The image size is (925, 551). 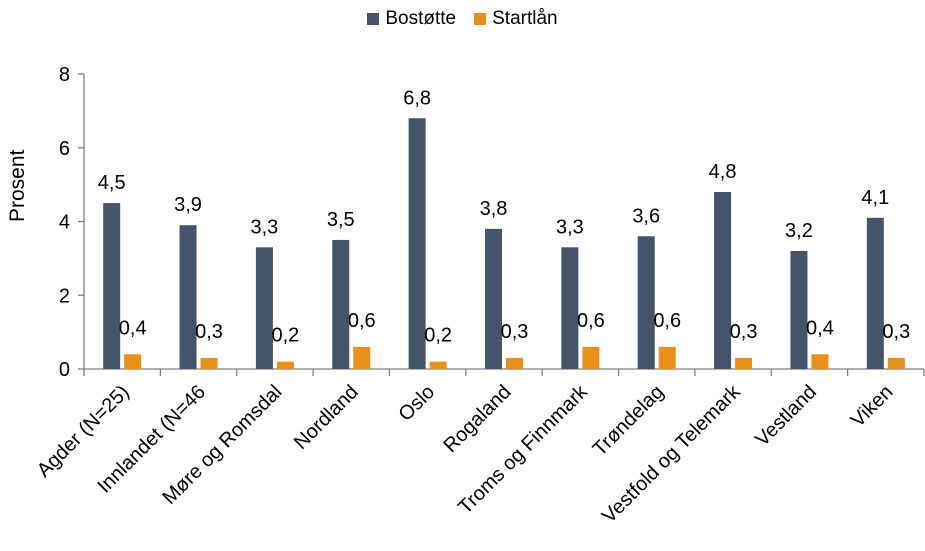 I want to click on data-label-bostotte: 4,5, so click(x=112, y=183).